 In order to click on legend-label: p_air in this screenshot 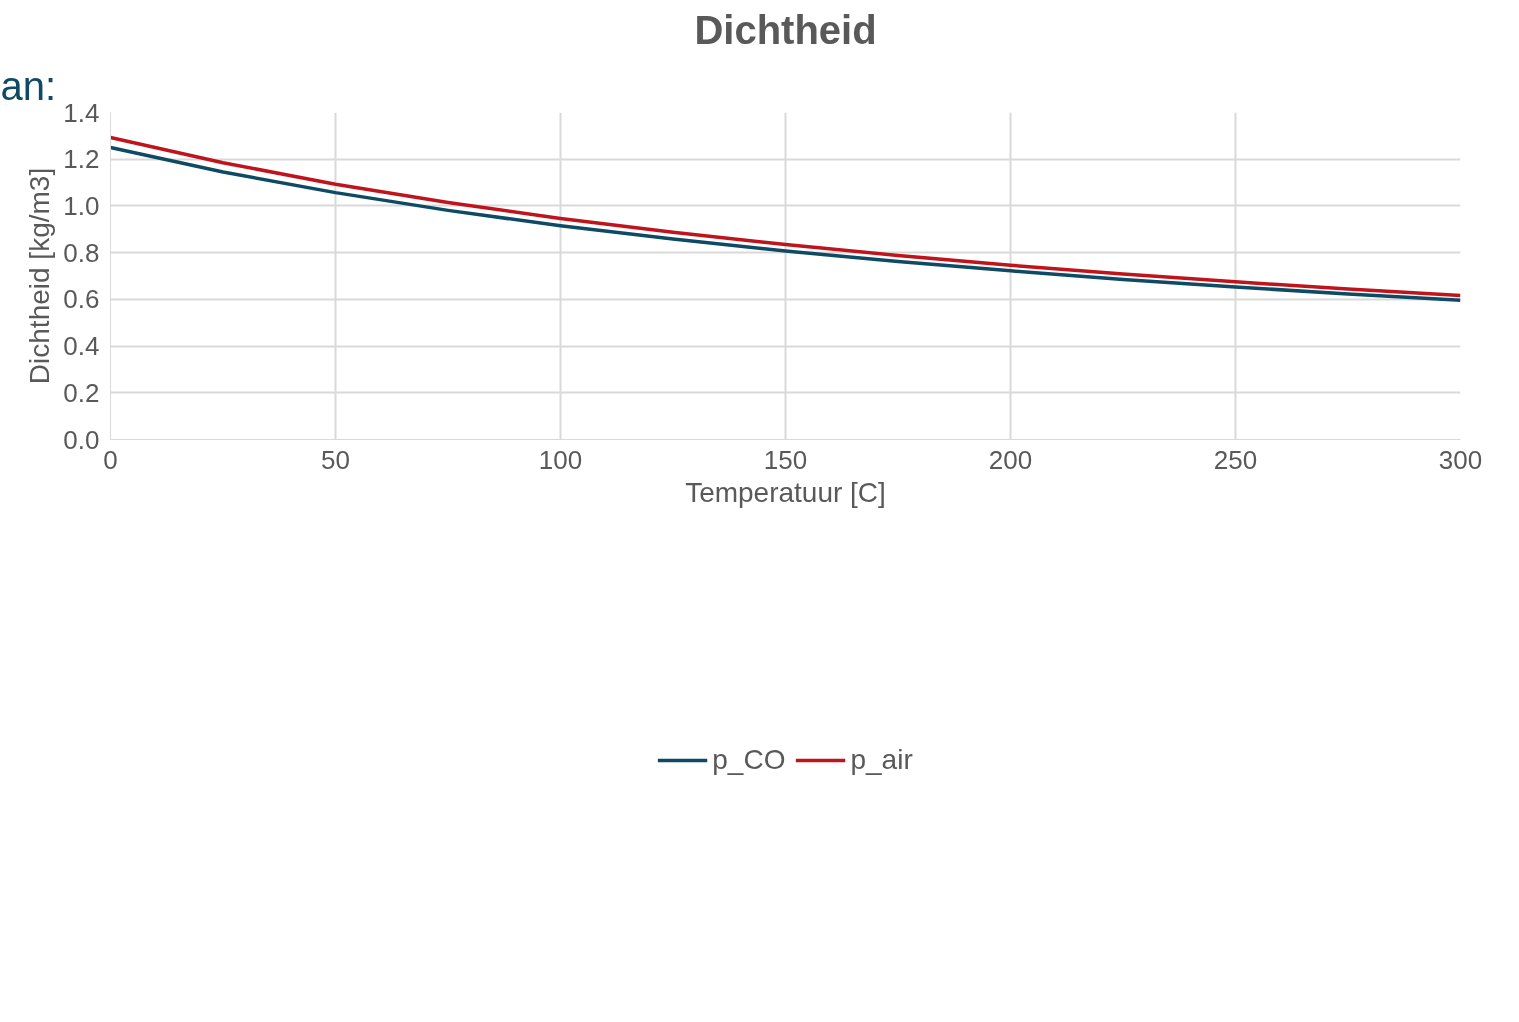, I will do `click(881, 760)`.